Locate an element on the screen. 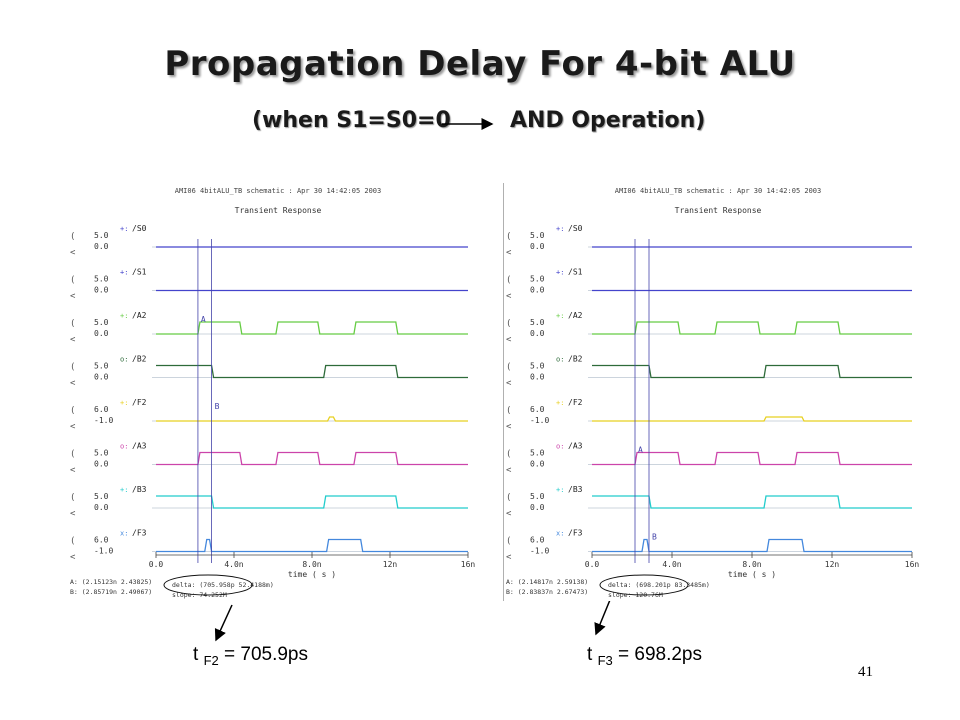 The width and height of the screenshot is (960, 720). caption-left-sub: F2 is located at coordinates (211, 660).